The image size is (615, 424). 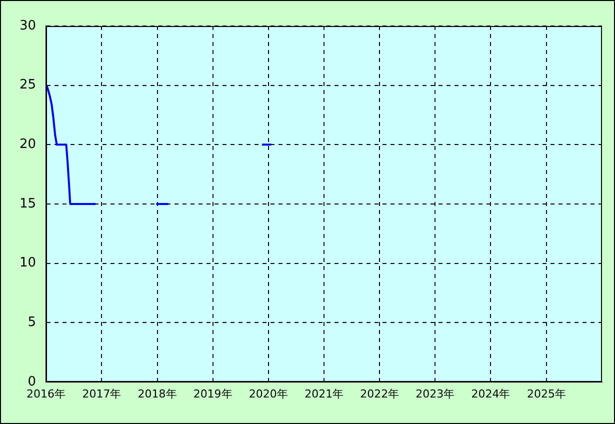 I want to click on x-tick-label: 2019年, so click(x=212, y=393).